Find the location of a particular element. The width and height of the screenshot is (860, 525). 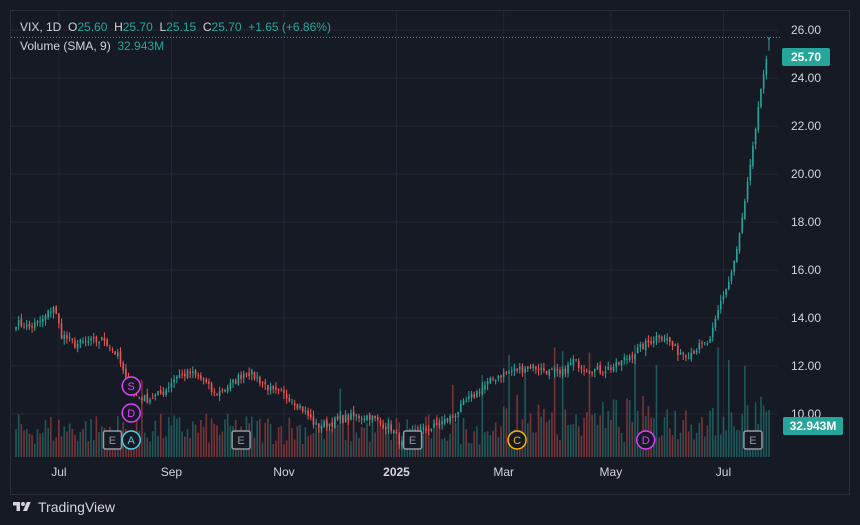

tradingview-brand: TradingView is located at coordinates (63, 507).